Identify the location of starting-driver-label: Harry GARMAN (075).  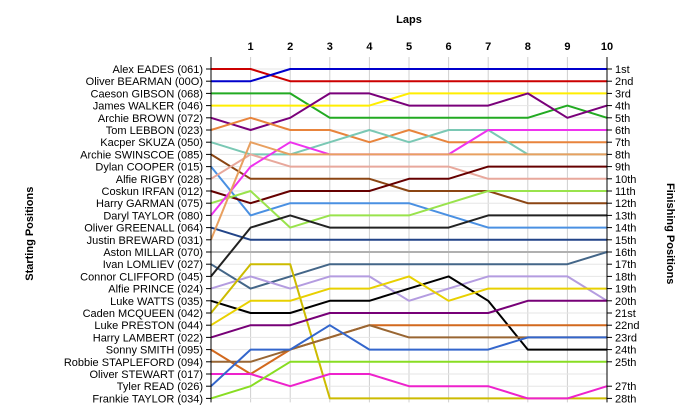
(149, 204).